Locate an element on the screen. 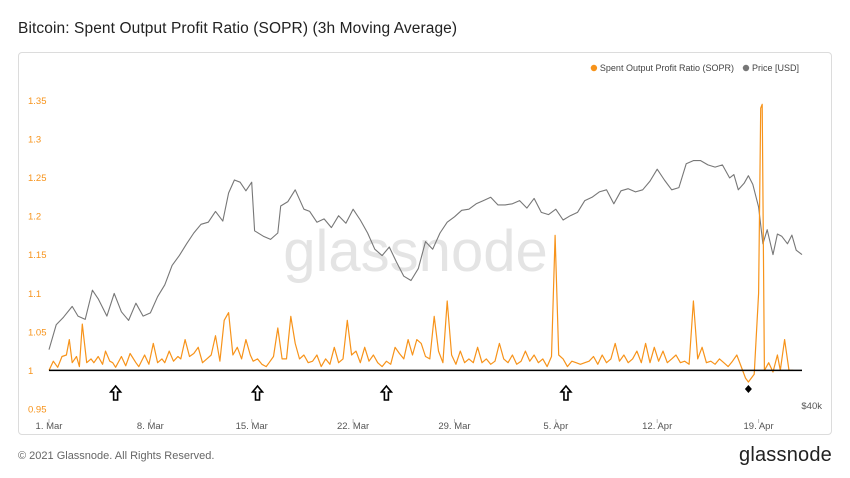 The height and width of the screenshot is (478, 850). x-tick-label: 22. Mar is located at coordinates (353, 426).